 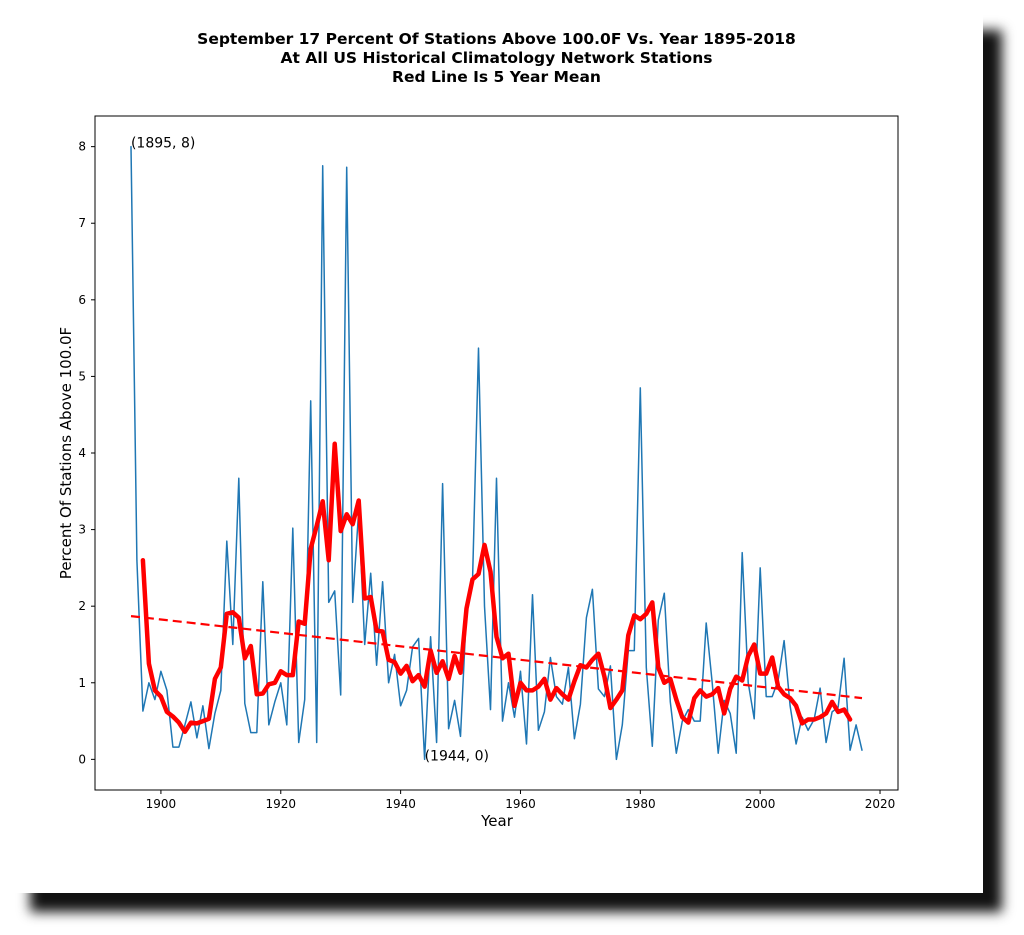 What do you see at coordinates (497, 821) in the screenshot?
I see `x-axis-label: Year` at bounding box center [497, 821].